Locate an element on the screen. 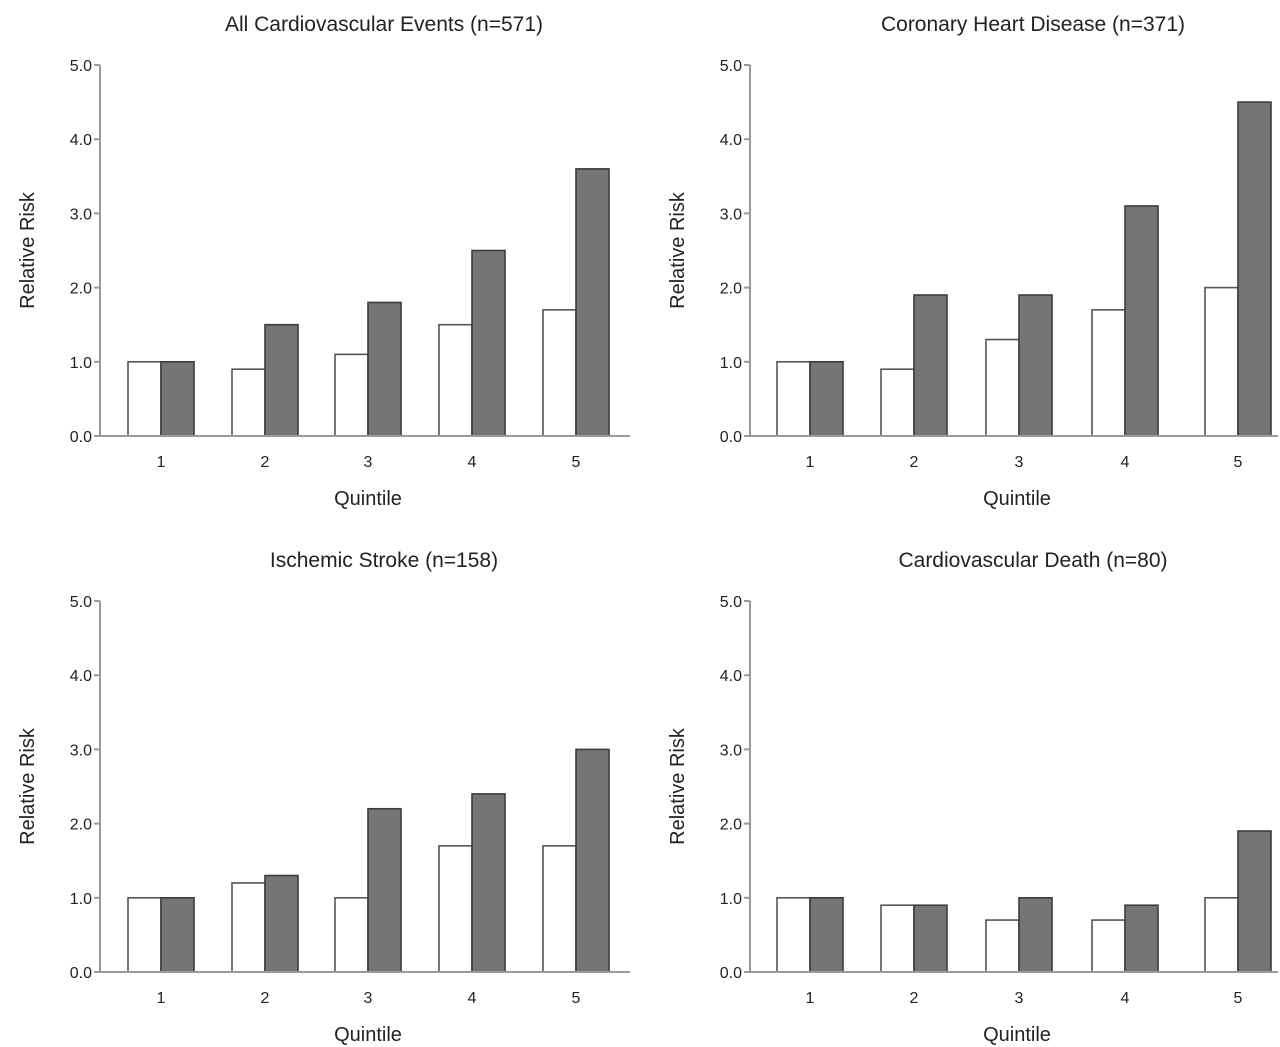 This screenshot has height=1047, width=1280. chart-title: Cardiovascular Death (n=80) is located at coordinates (1032, 560).